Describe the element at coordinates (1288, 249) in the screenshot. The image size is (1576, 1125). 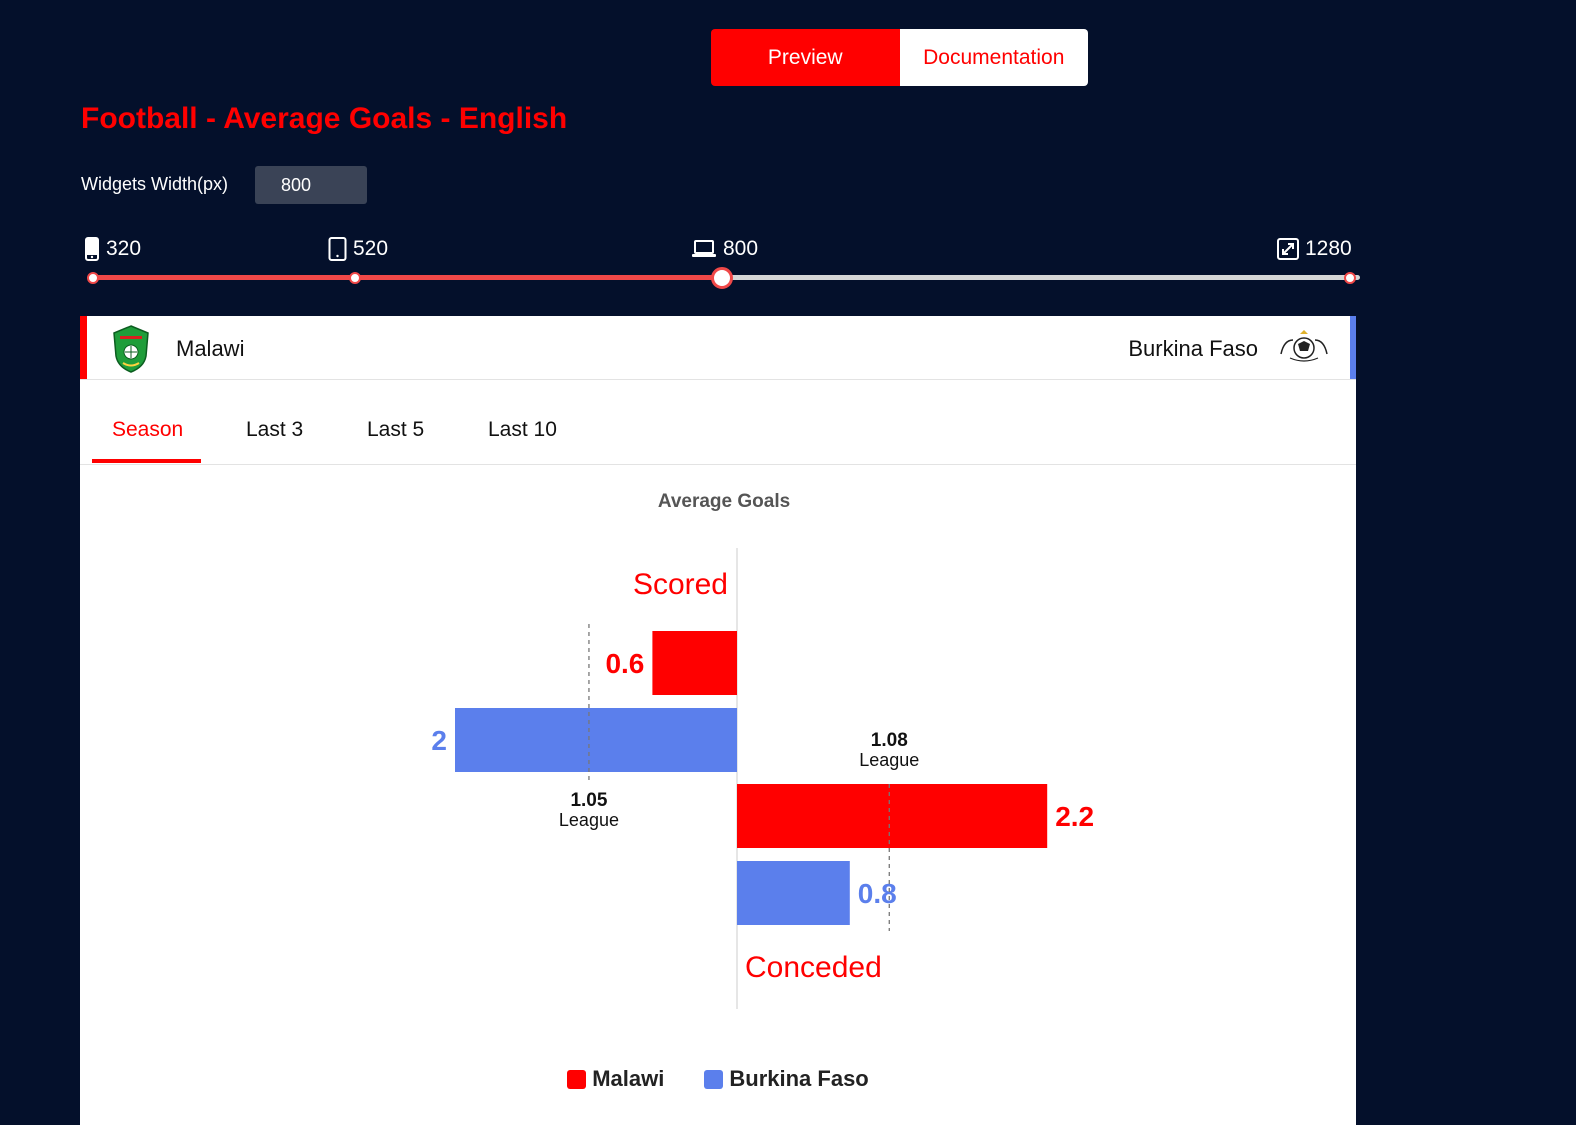
I see `fullscreen-icon` at that location.